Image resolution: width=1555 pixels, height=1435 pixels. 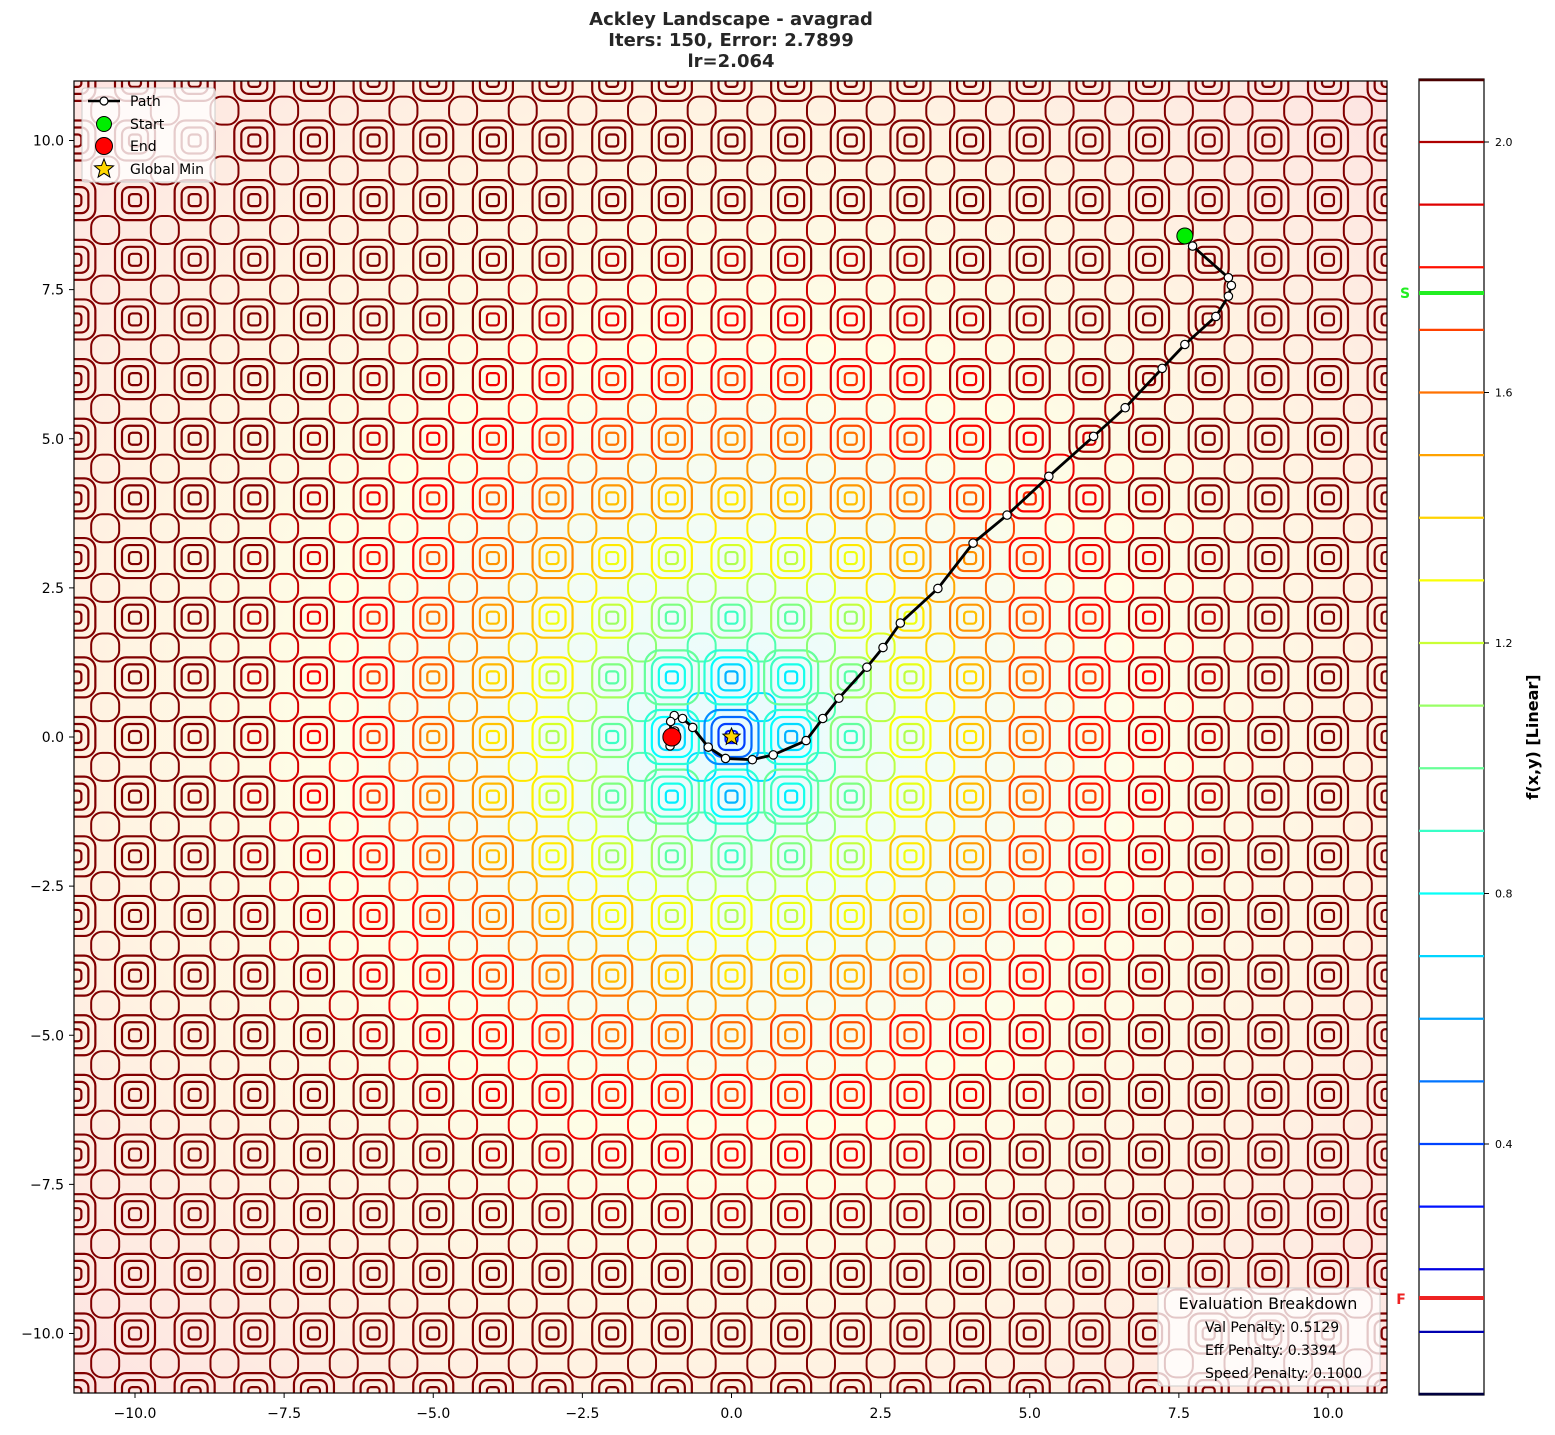 What do you see at coordinates (42, 1335) in the screenshot?
I see `y-tick-label: −10.0` at bounding box center [42, 1335].